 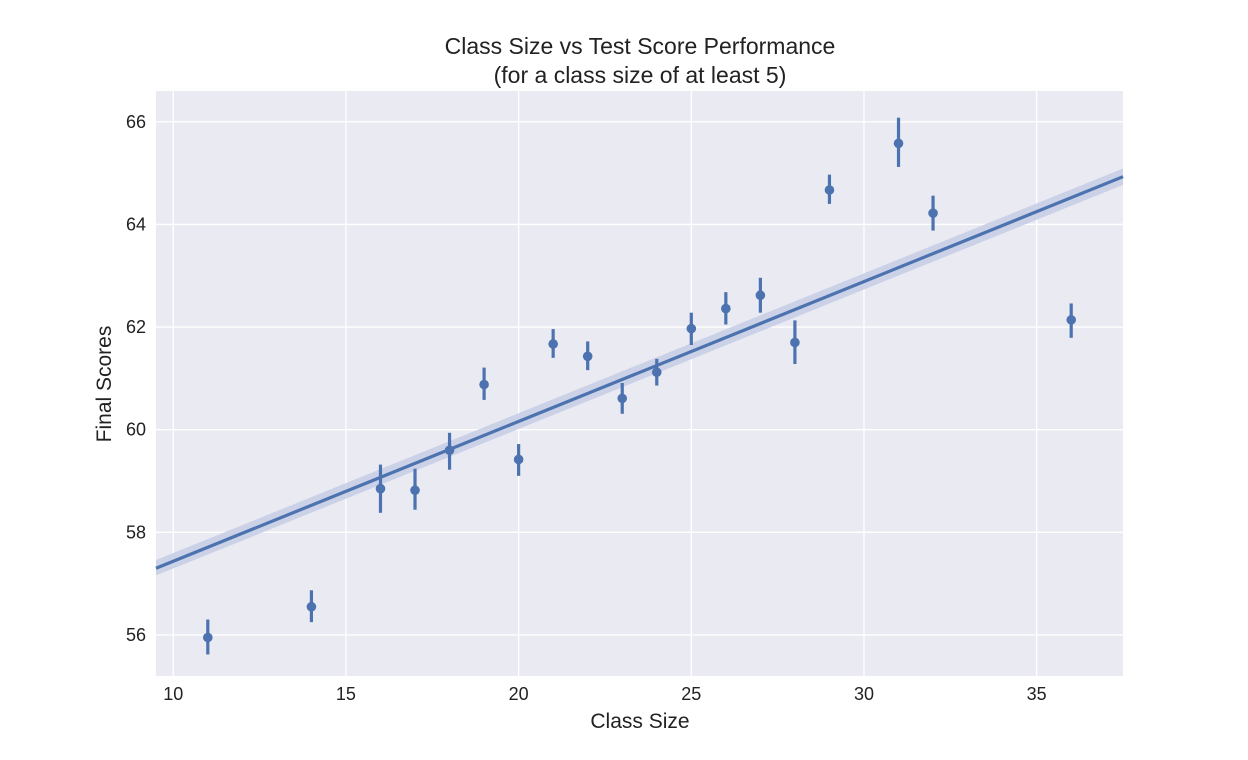 What do you see at coordinates (136, 122) in the screenshot?
I see `y-tick-label: 66` at bounding box center [136, 122].